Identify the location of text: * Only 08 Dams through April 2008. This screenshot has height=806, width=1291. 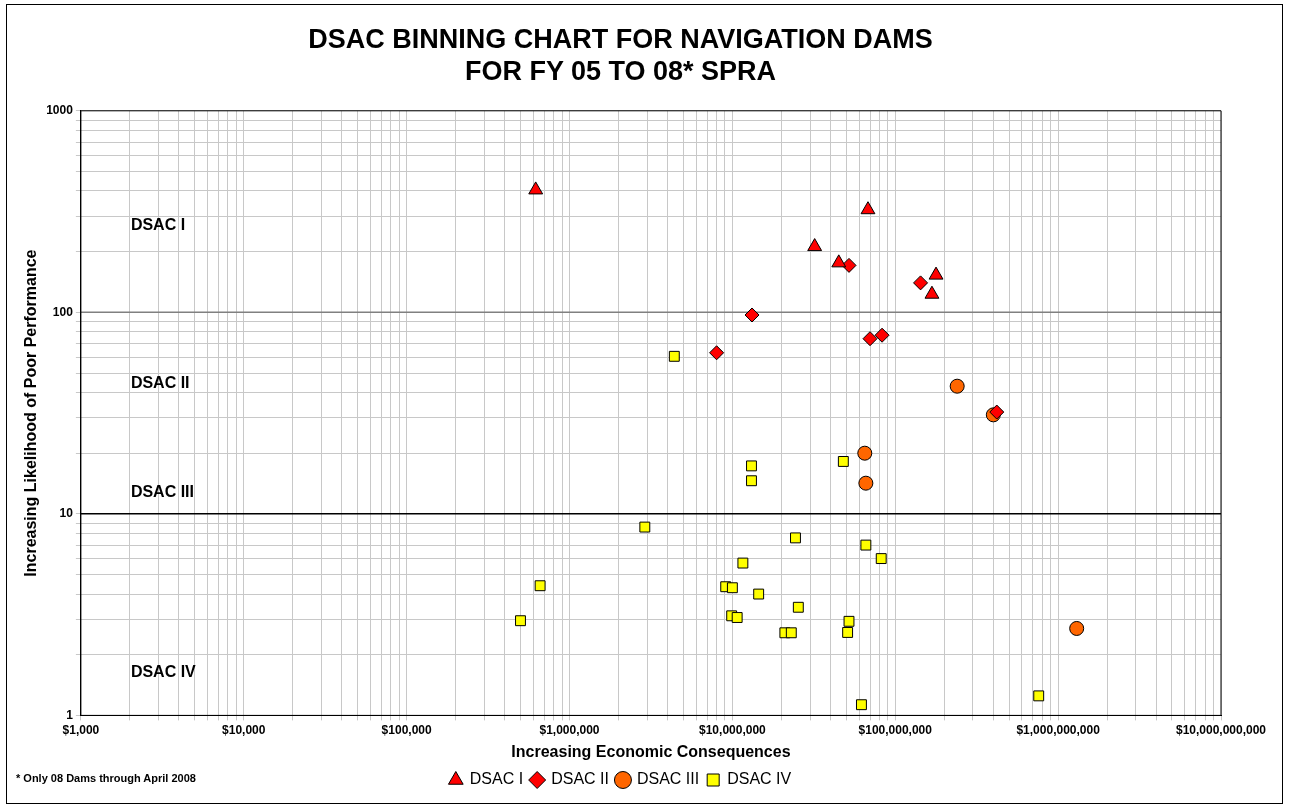
(106, 778).